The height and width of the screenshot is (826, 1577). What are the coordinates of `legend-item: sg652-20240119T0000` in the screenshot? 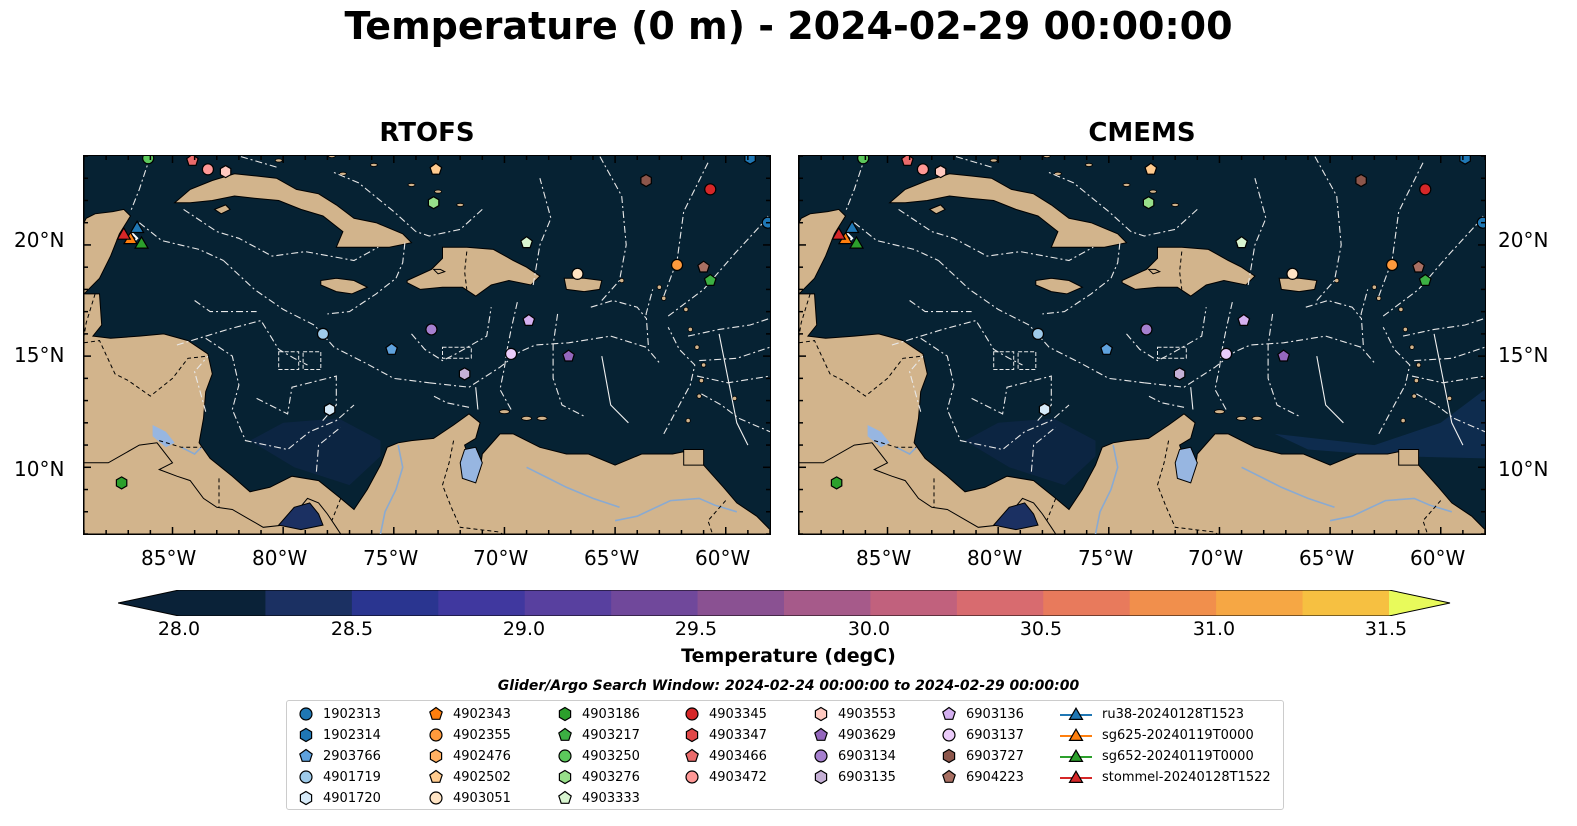 It's located at (1156, 756).